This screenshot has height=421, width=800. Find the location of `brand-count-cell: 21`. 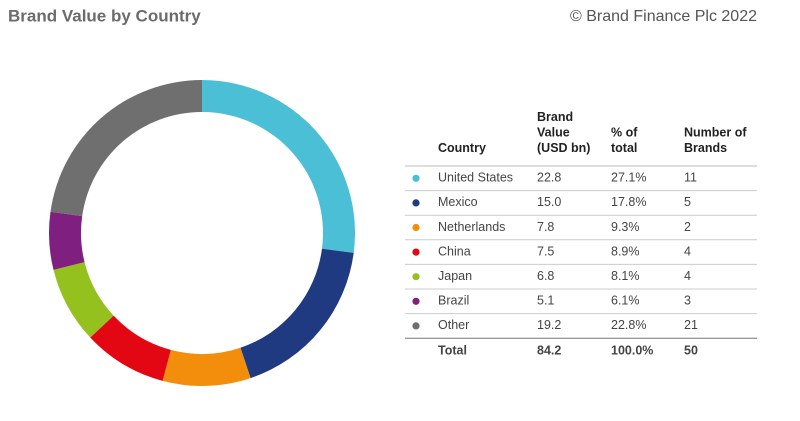

brand-count-cell: 21 is located at coordinates (691, 325).